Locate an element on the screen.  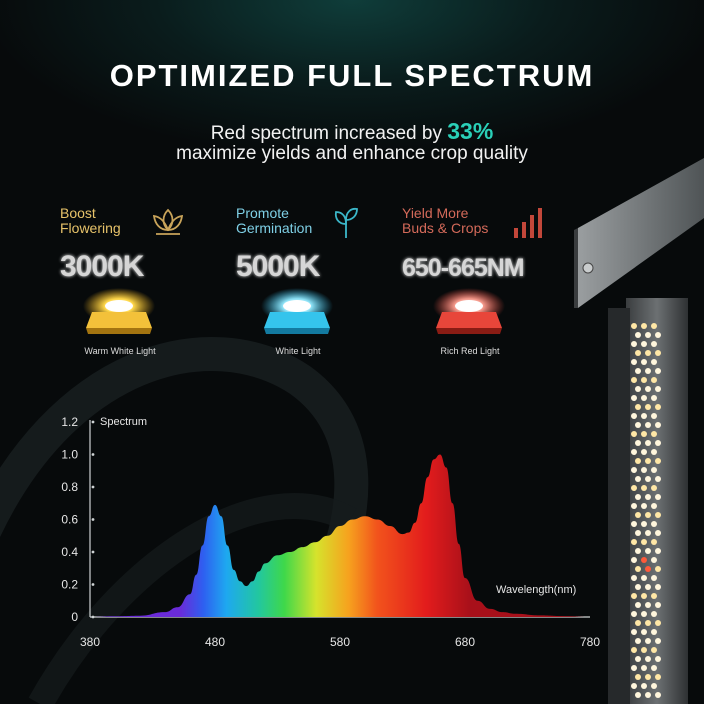
y-tick-label: 0.4 is located at coordinates (69, 552).